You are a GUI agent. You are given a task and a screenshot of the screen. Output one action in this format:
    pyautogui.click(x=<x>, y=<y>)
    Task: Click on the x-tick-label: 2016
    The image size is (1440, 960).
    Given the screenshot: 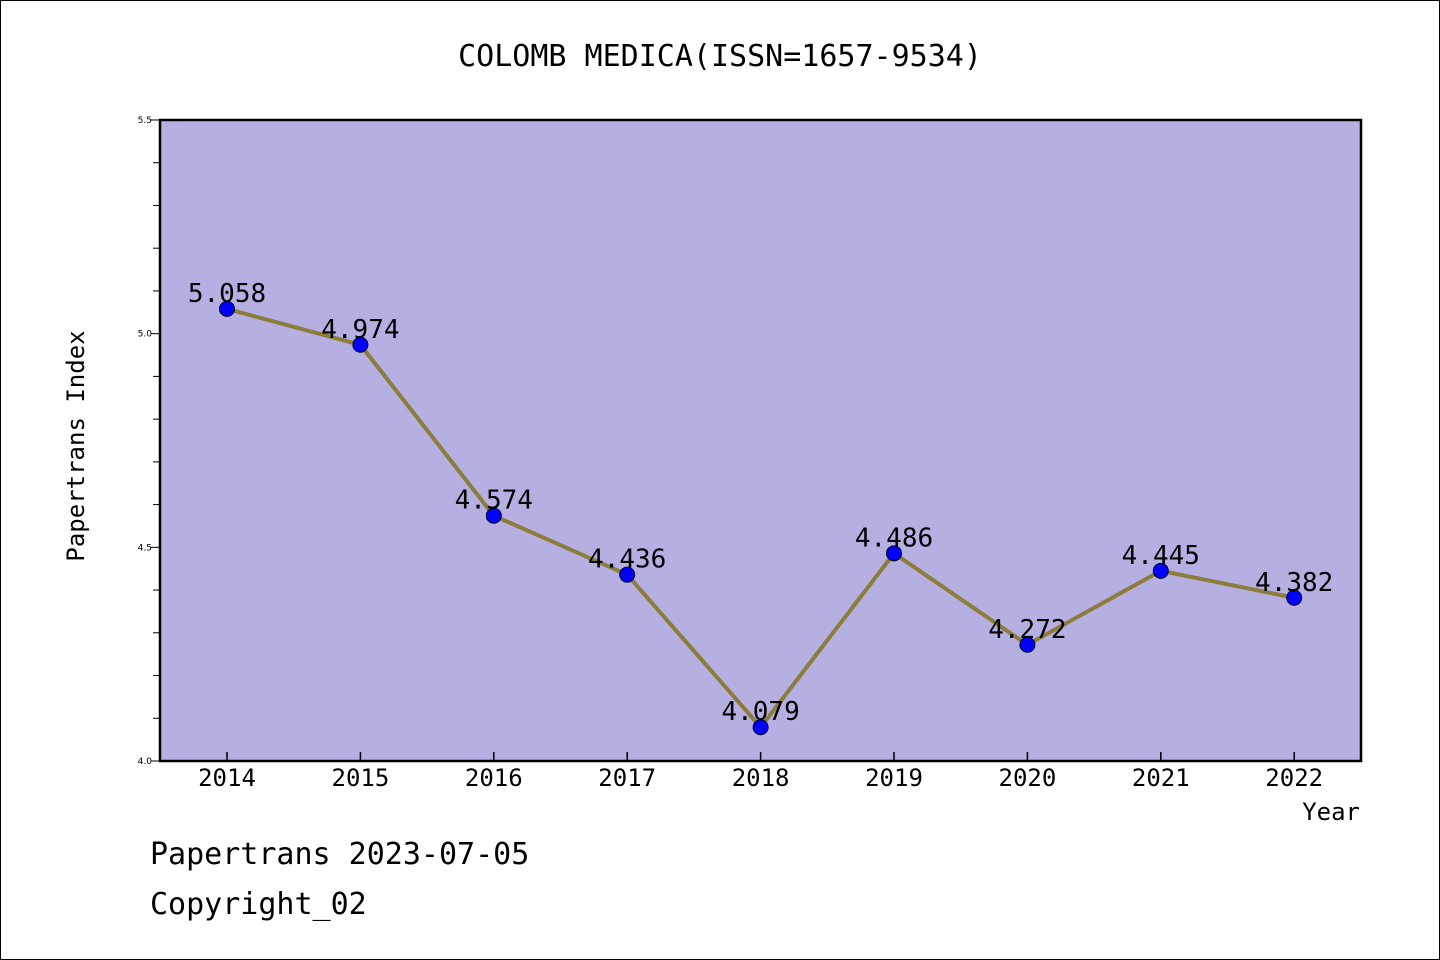 What is the action you would take?
    pyautogui.click(x=494, y=778)
    